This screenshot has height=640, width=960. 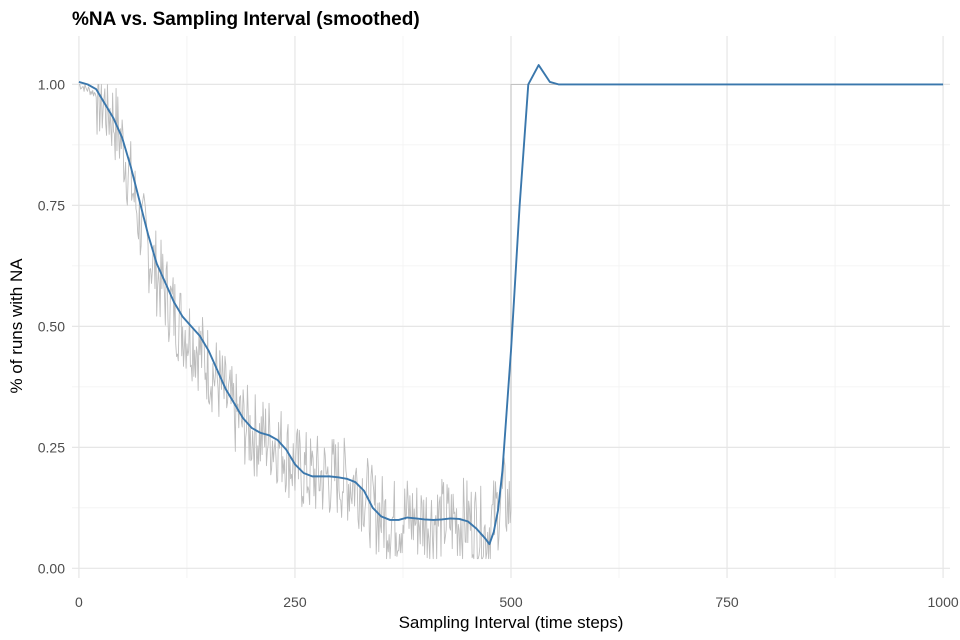 I want to click on x-axis-label: Sampling Interval (time steps), so click(x=511, y=622).